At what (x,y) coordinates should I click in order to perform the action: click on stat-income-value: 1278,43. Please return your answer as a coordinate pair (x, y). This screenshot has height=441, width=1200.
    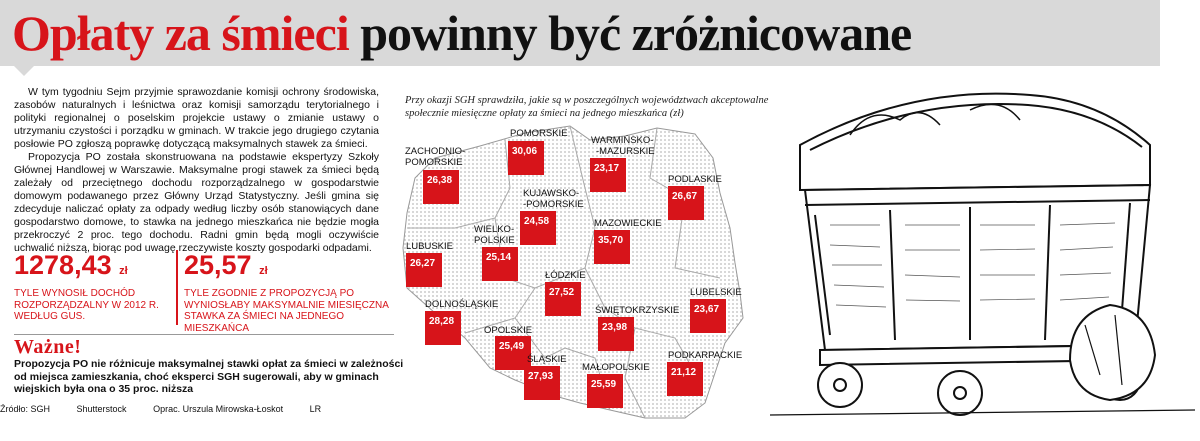
    Looking at the image, I should click on (63, 265).